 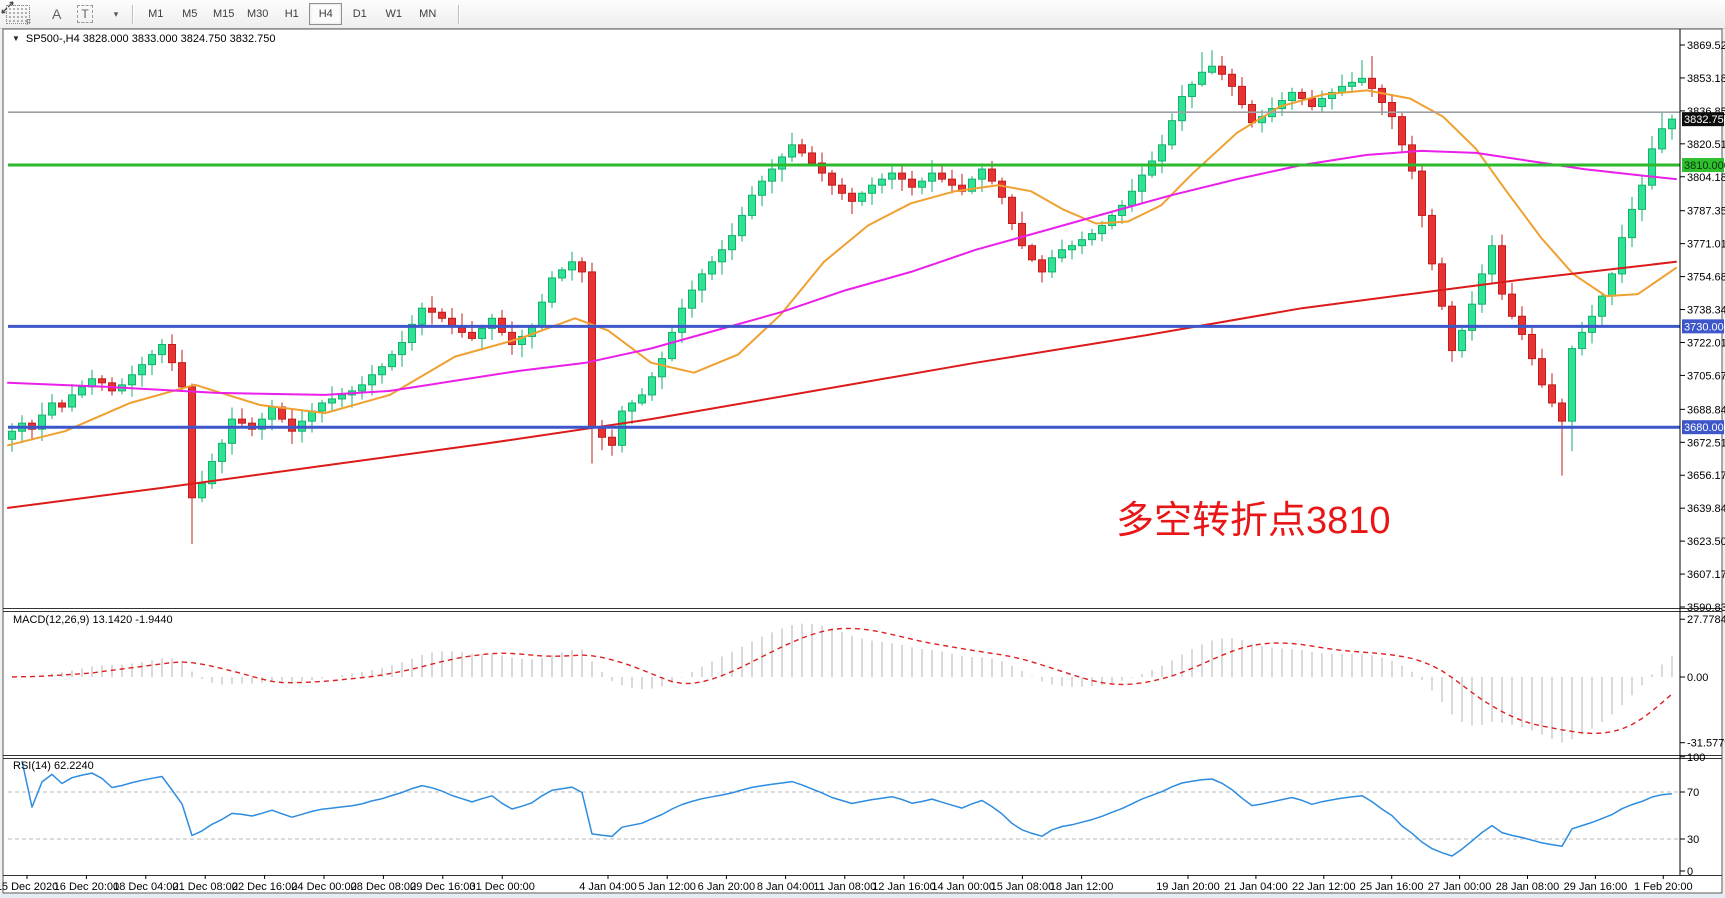 I want to click on price-line-label: 3810.000, so click(x=1704, y=166).